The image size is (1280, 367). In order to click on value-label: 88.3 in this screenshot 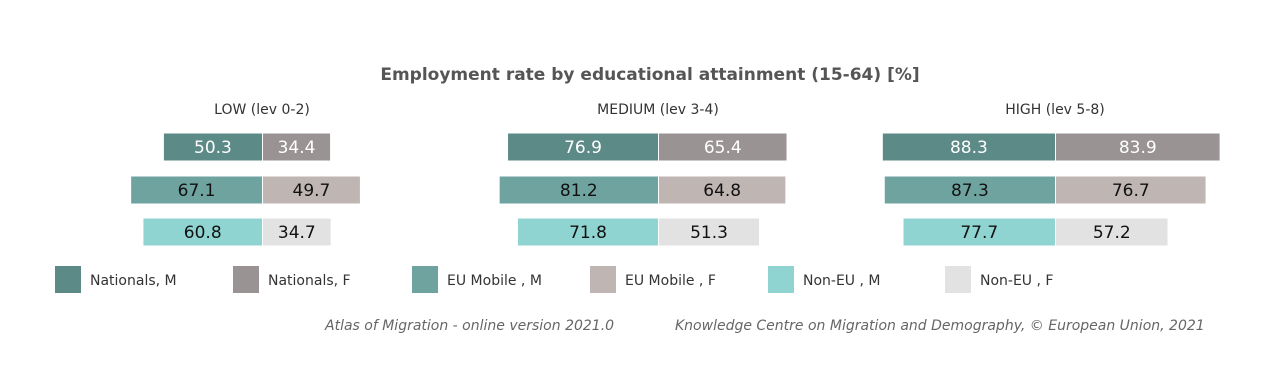, I will do `click(969, 148)`.